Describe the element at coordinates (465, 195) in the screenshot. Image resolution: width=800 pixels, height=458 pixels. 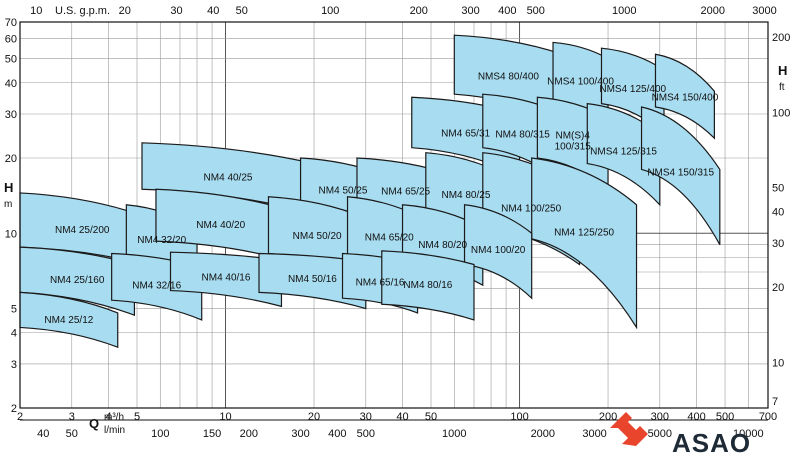
I see `pump-zone-label-line: NM4 80/25` at that location.